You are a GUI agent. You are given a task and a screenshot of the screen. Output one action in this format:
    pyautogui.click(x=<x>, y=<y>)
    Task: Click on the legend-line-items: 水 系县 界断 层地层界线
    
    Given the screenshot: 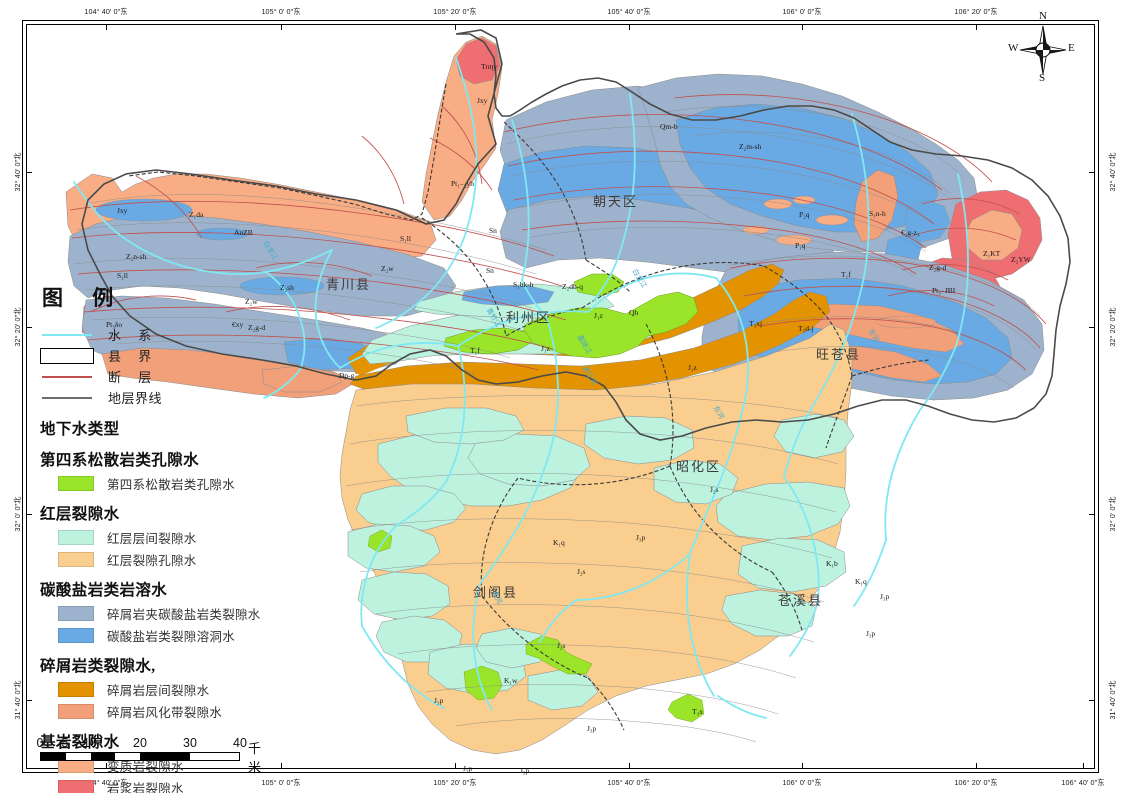 What is the action you would take?
    pyautogui.click(x=165, y=366)
    